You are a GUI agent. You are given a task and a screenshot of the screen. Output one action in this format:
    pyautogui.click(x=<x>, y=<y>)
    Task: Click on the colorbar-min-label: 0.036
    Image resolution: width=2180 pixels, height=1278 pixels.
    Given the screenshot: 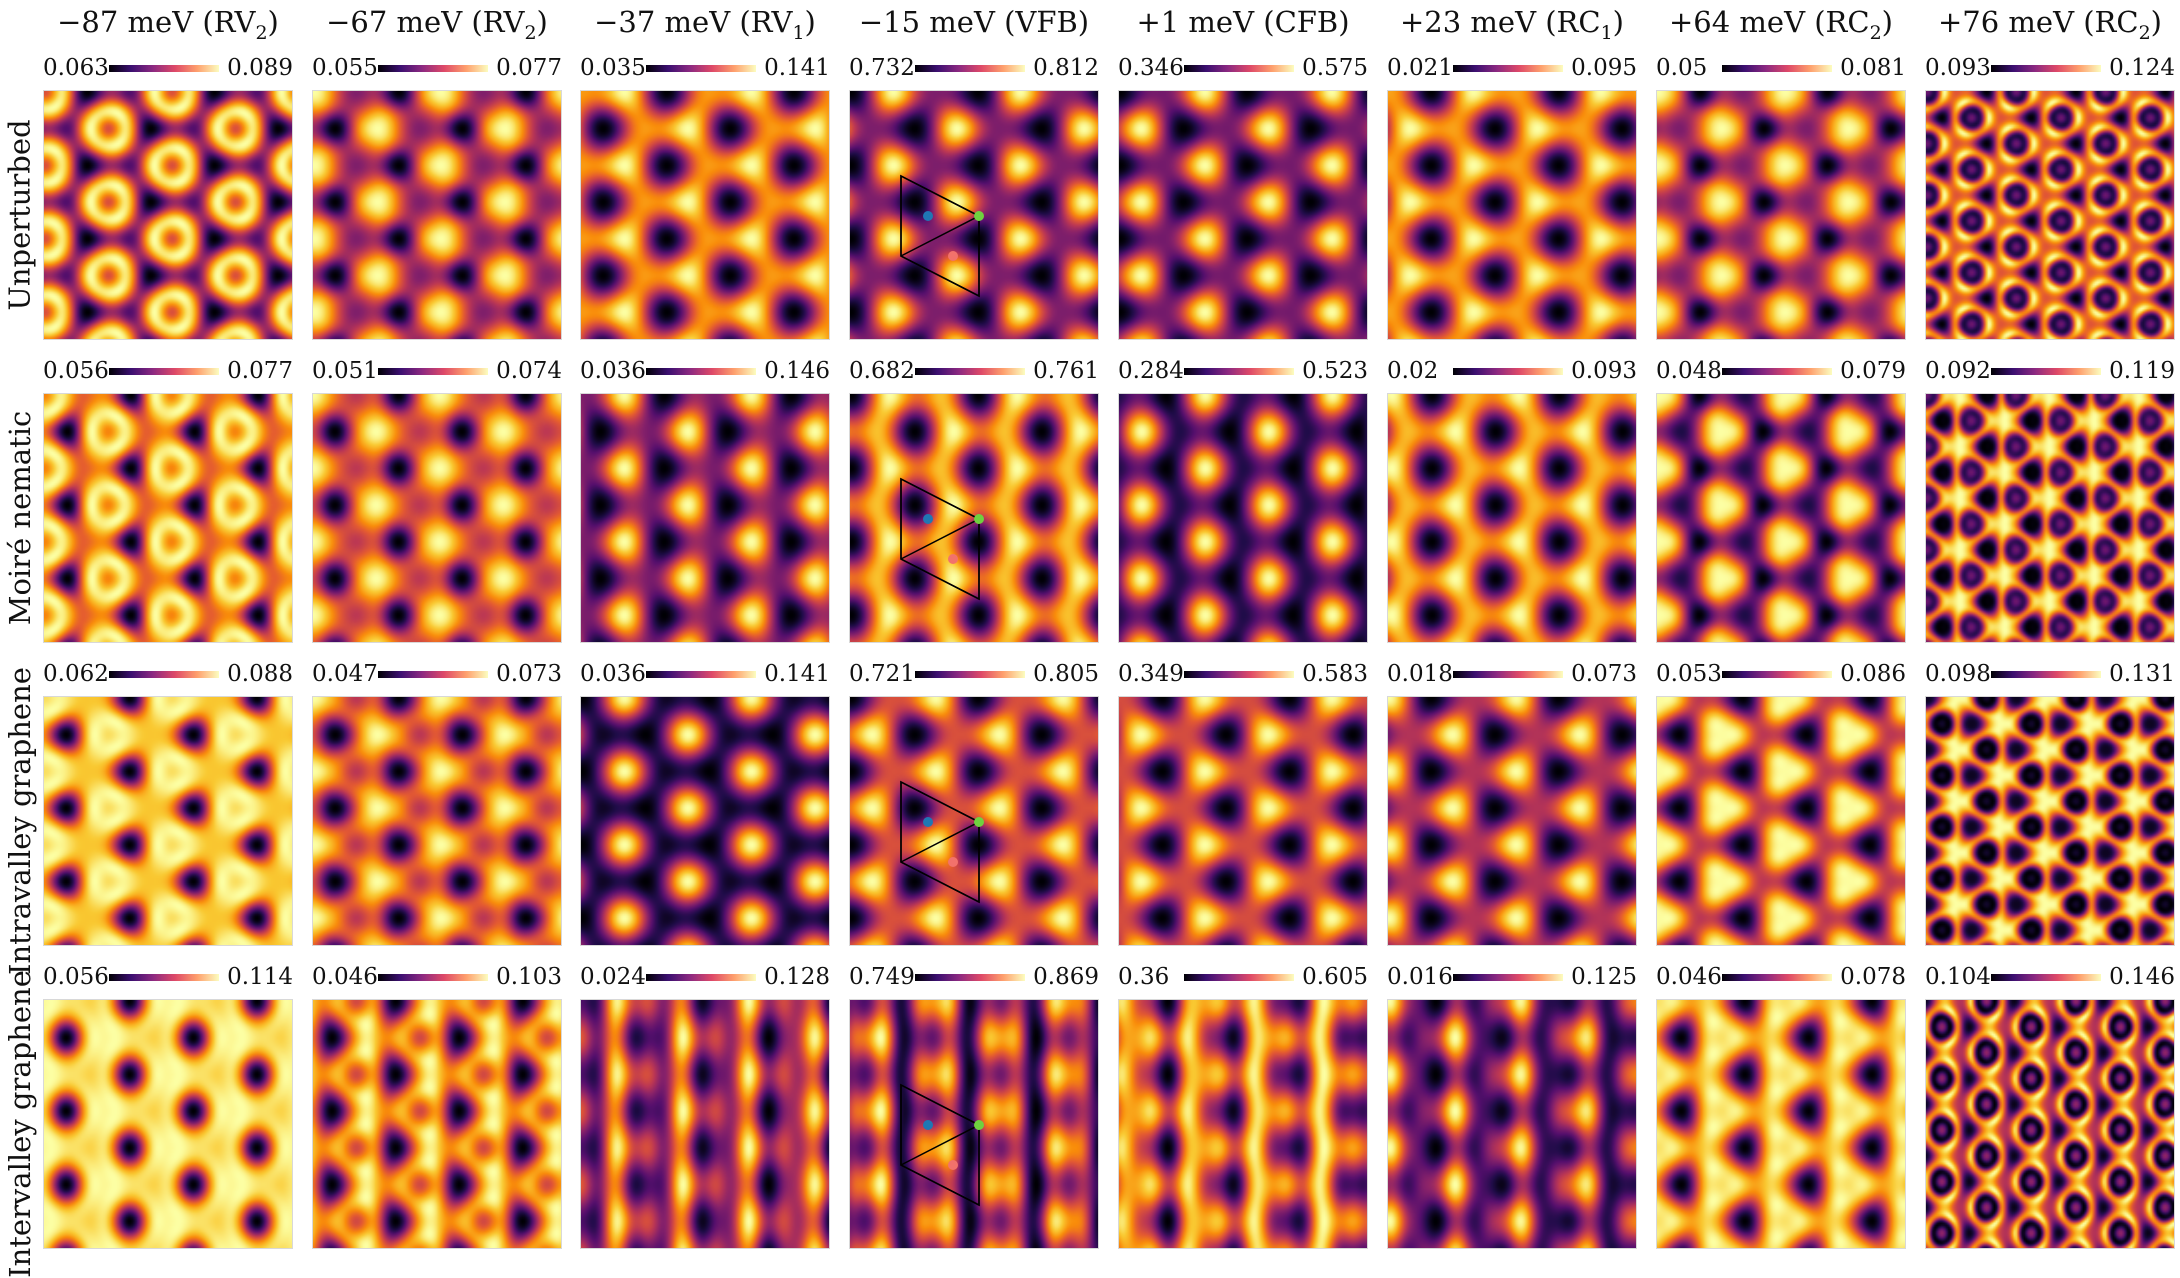 What is the action you would take?
    pyautogui.click(x=613, y=674)
    